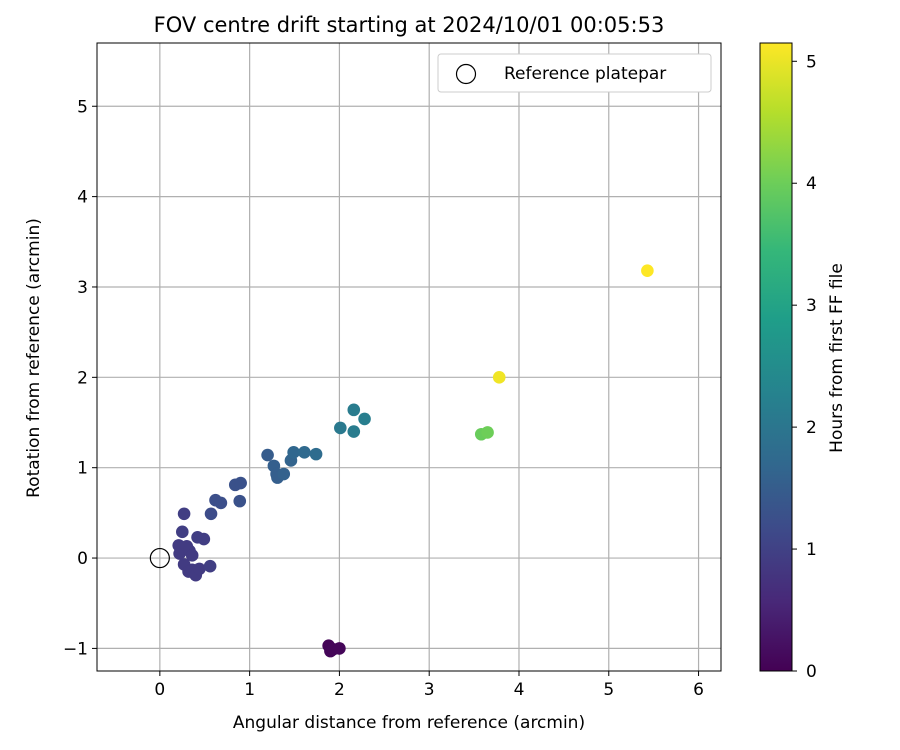 The height and width of the screenshot is (750, 900). What do you see at coordinates (82, 288) in the screenshot?
I see `y-tick-label: 3` at bounding box center [82, 288].